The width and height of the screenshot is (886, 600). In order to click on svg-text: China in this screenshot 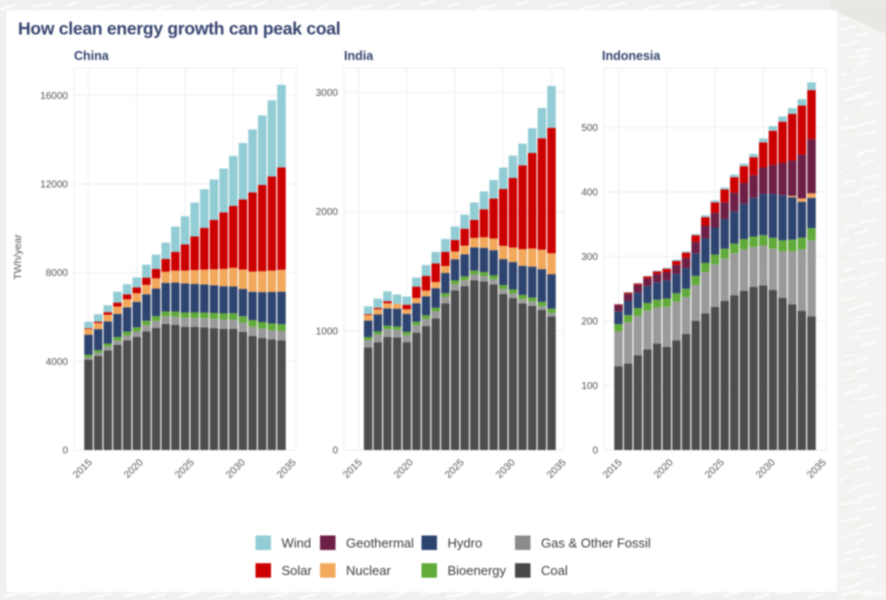, I will do `click(92, 56)`.